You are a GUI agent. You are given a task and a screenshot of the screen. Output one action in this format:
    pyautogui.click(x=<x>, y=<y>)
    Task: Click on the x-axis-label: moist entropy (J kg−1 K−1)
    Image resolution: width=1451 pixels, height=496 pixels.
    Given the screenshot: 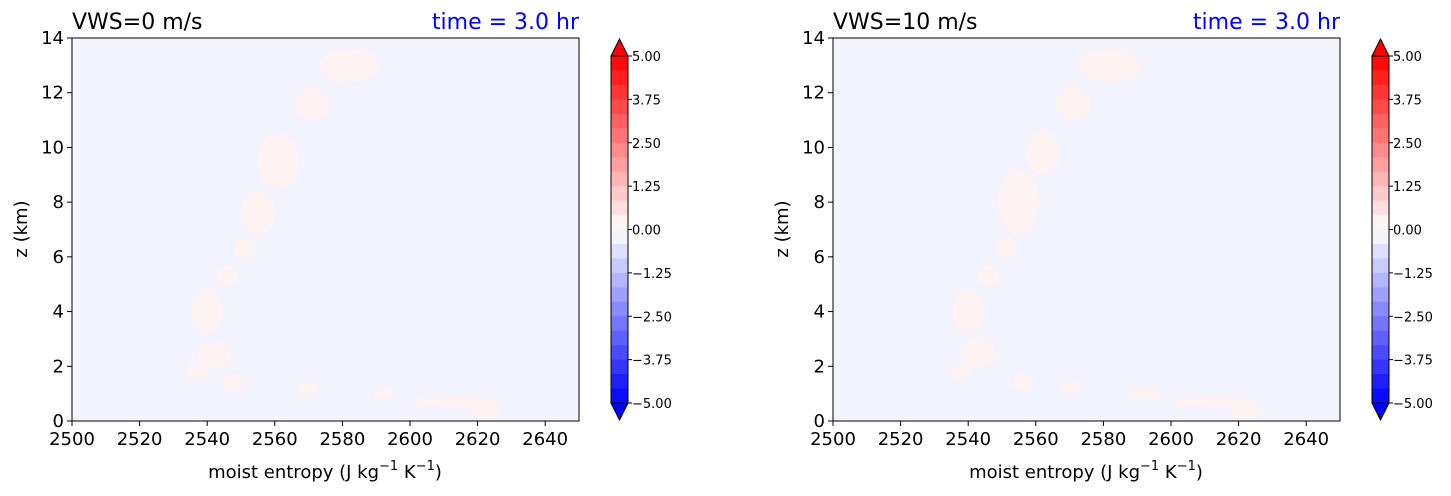 What is the action you would take?
    pyautogui.click(x=1086, y=471)
    